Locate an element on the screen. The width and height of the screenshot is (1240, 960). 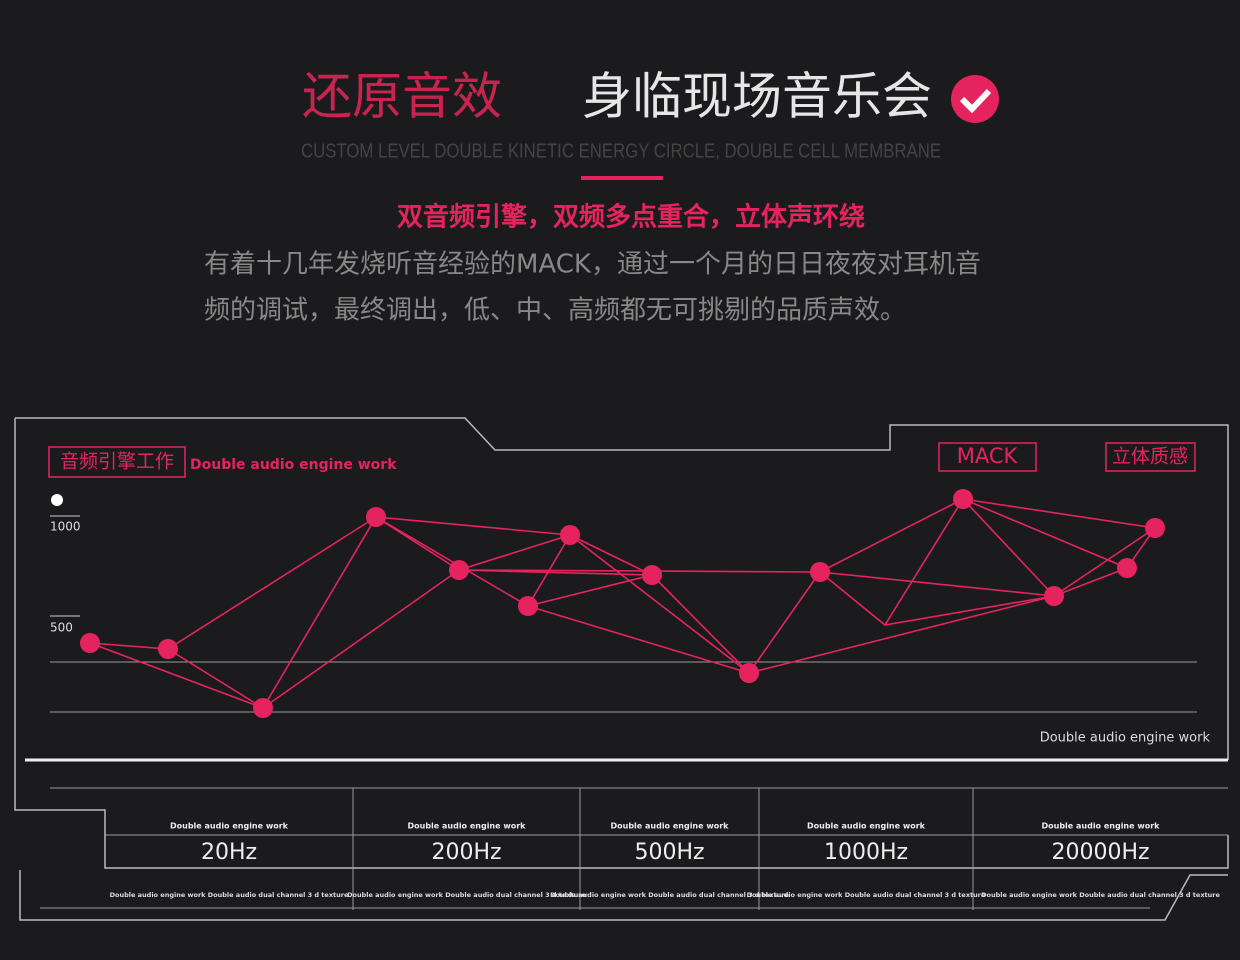
frequency-label: 200Hz is located at coordinates (466, 852).